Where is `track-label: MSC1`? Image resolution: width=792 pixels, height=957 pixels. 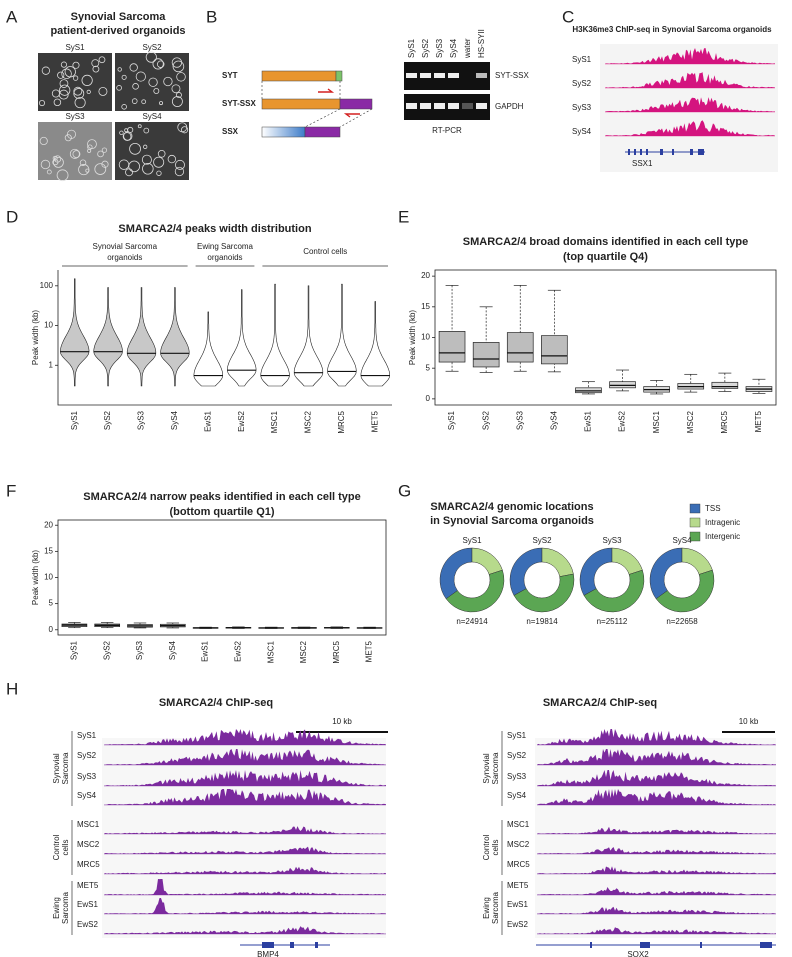
track-label: MSC1 is located at coordinates (88, 824).